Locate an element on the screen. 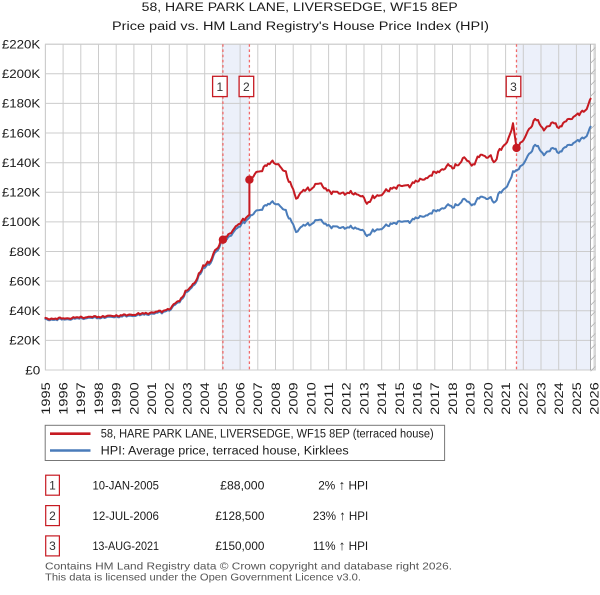  svg-text: 2024 is located at coordinates (559, 398).